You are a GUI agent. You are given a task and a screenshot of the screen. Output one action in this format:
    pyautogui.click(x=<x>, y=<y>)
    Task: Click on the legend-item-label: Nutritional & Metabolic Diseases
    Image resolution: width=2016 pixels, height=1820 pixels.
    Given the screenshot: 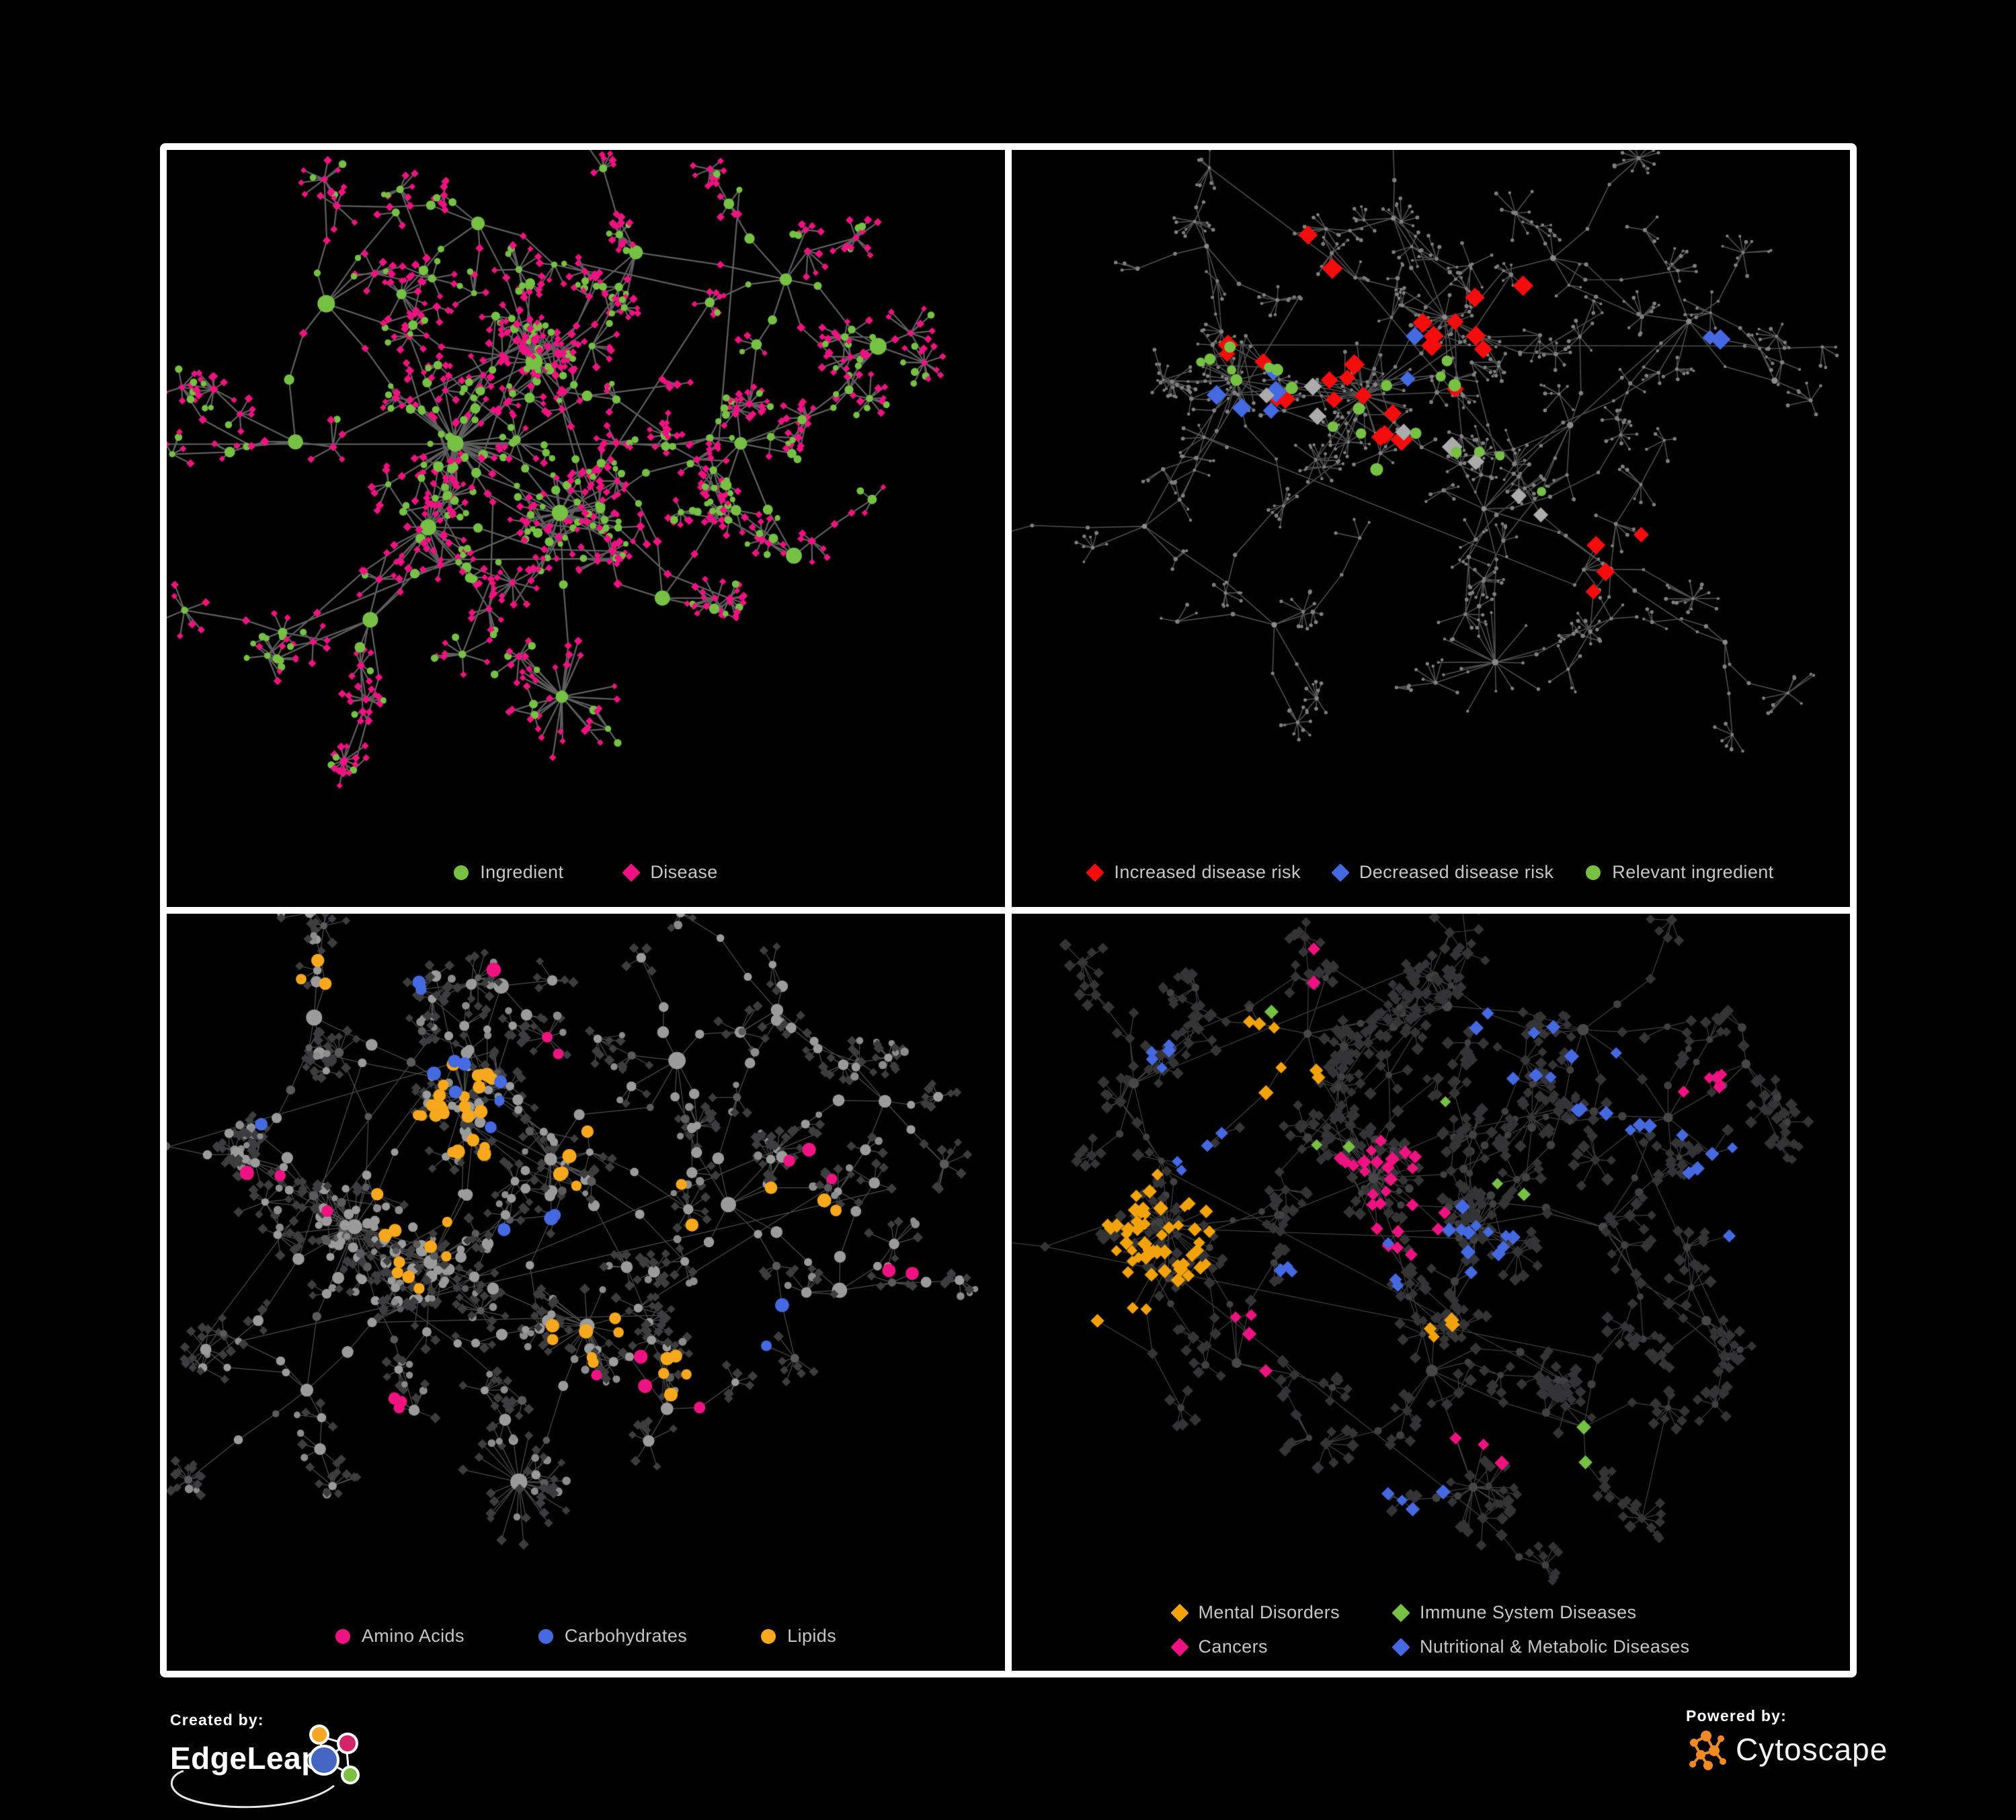 What is the action you would take?
    pyautogui.click(x=1555, y=1646)
    